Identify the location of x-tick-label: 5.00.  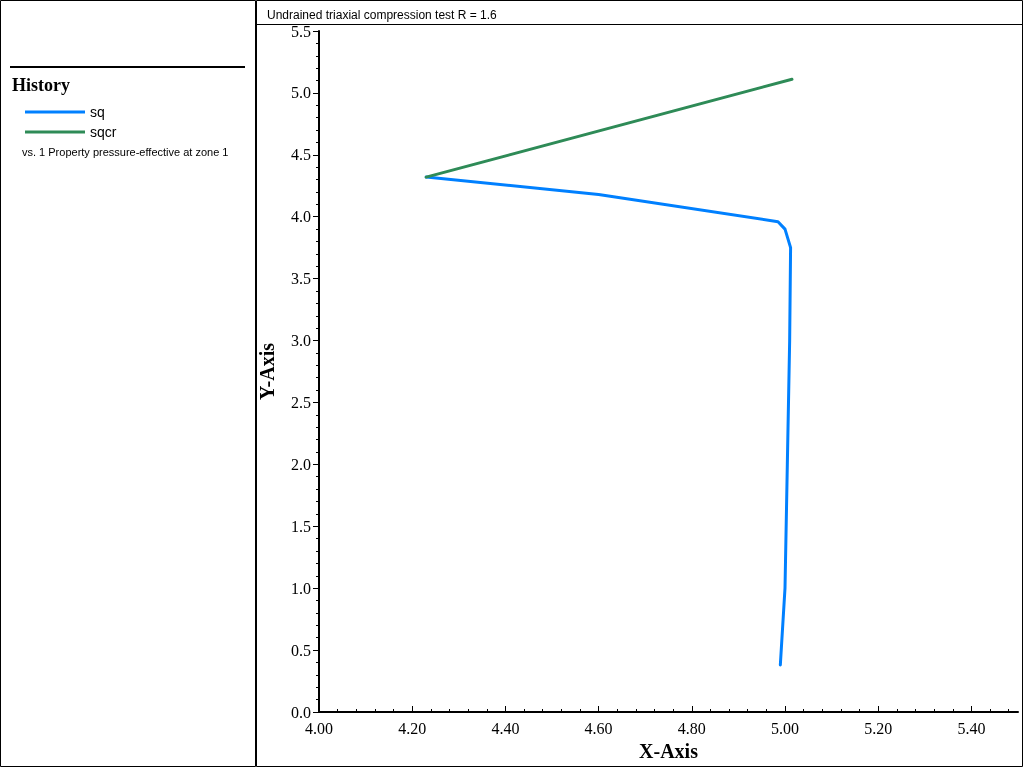
(785, 728).